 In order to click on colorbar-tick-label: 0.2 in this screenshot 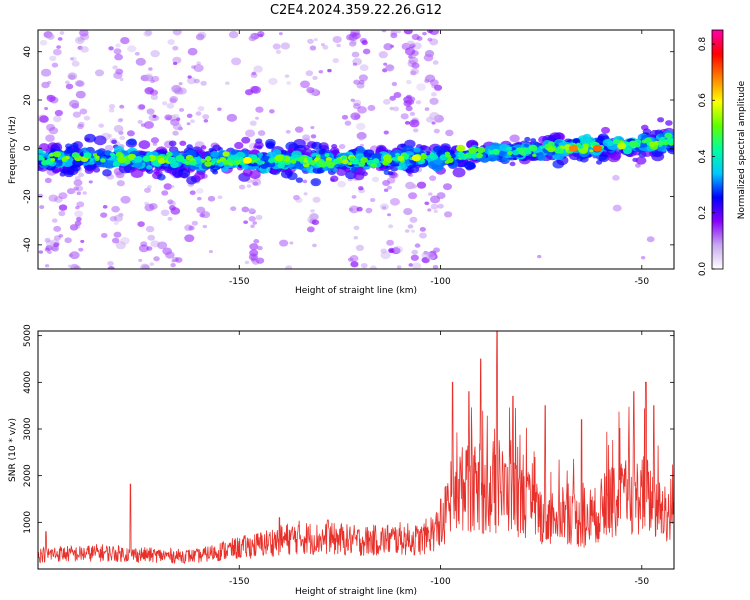, I will do `click(703, 213)`.